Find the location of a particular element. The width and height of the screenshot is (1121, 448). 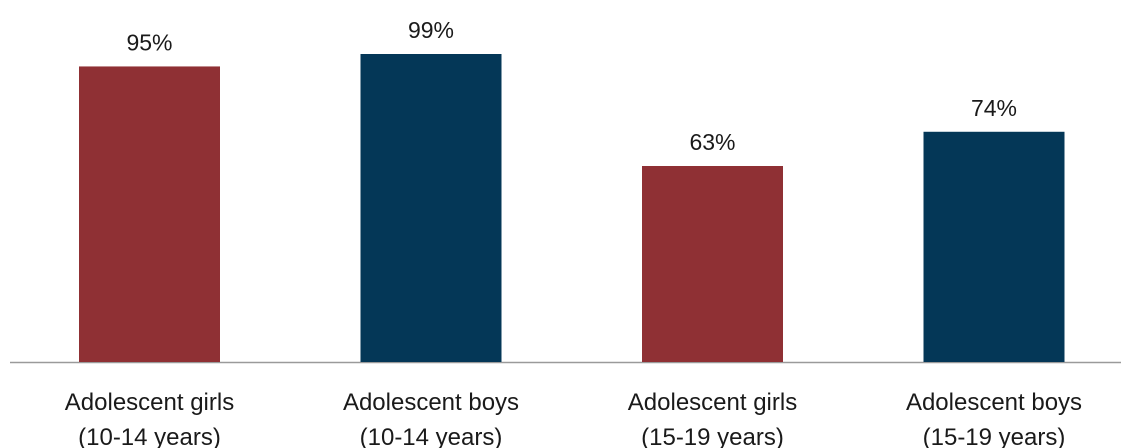

data-label-1: 95% is located at coordinates (149, 42).